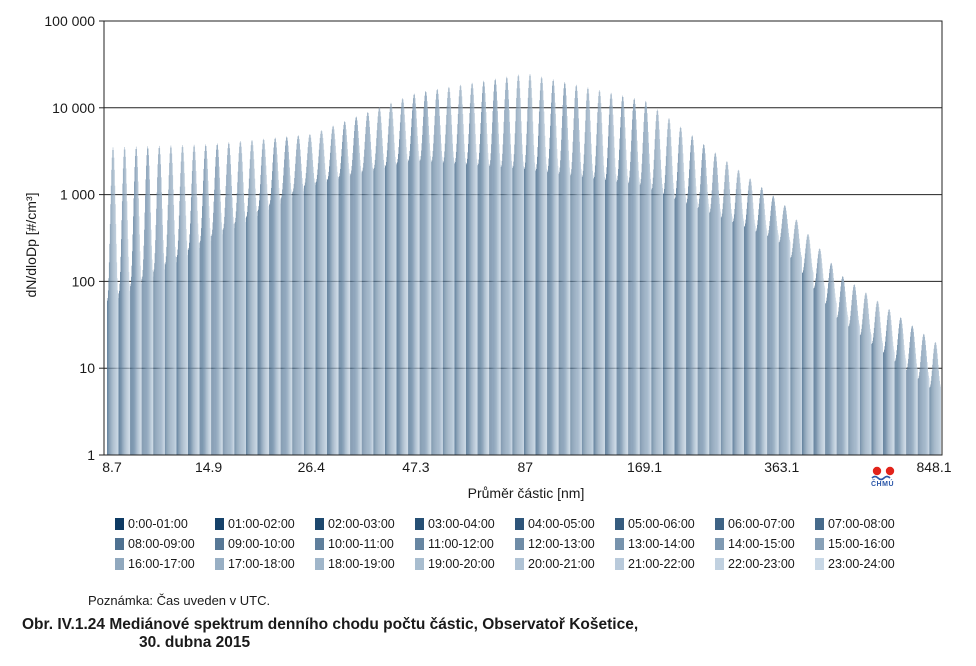 The image size is (976, 666). What do you see at coordinates (415, 467) in the screenshot?
I see `x-tick-label-3: 47.3` at bounding box center [415, 467].